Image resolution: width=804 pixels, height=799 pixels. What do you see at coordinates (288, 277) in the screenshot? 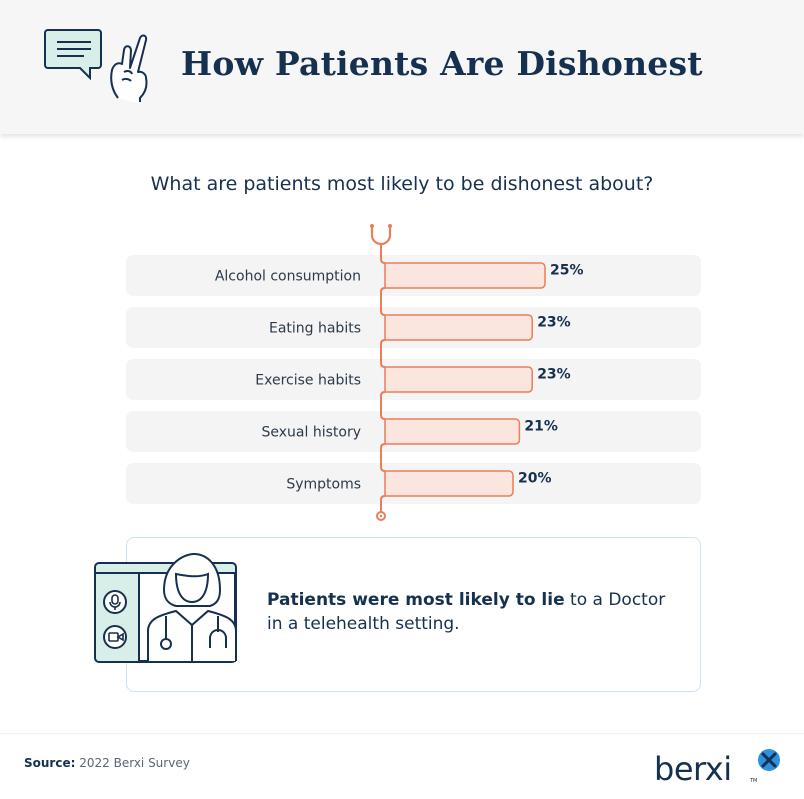
I see `category-label: Alcohol consumption` at bounding box center [288, 277].